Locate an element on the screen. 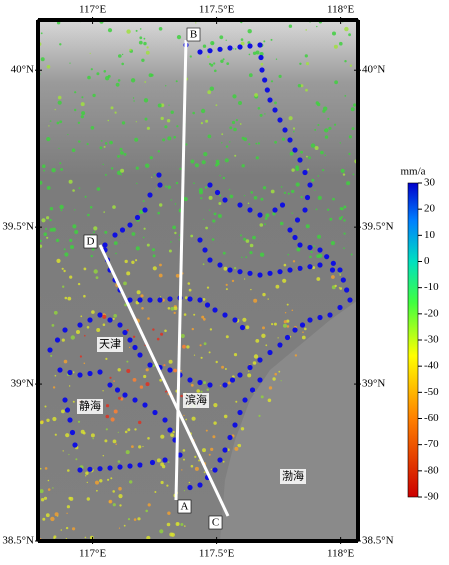 This screenshot has width=449, height=565. colorbar-tick-label: -80 is located at coordinates (431, 470).